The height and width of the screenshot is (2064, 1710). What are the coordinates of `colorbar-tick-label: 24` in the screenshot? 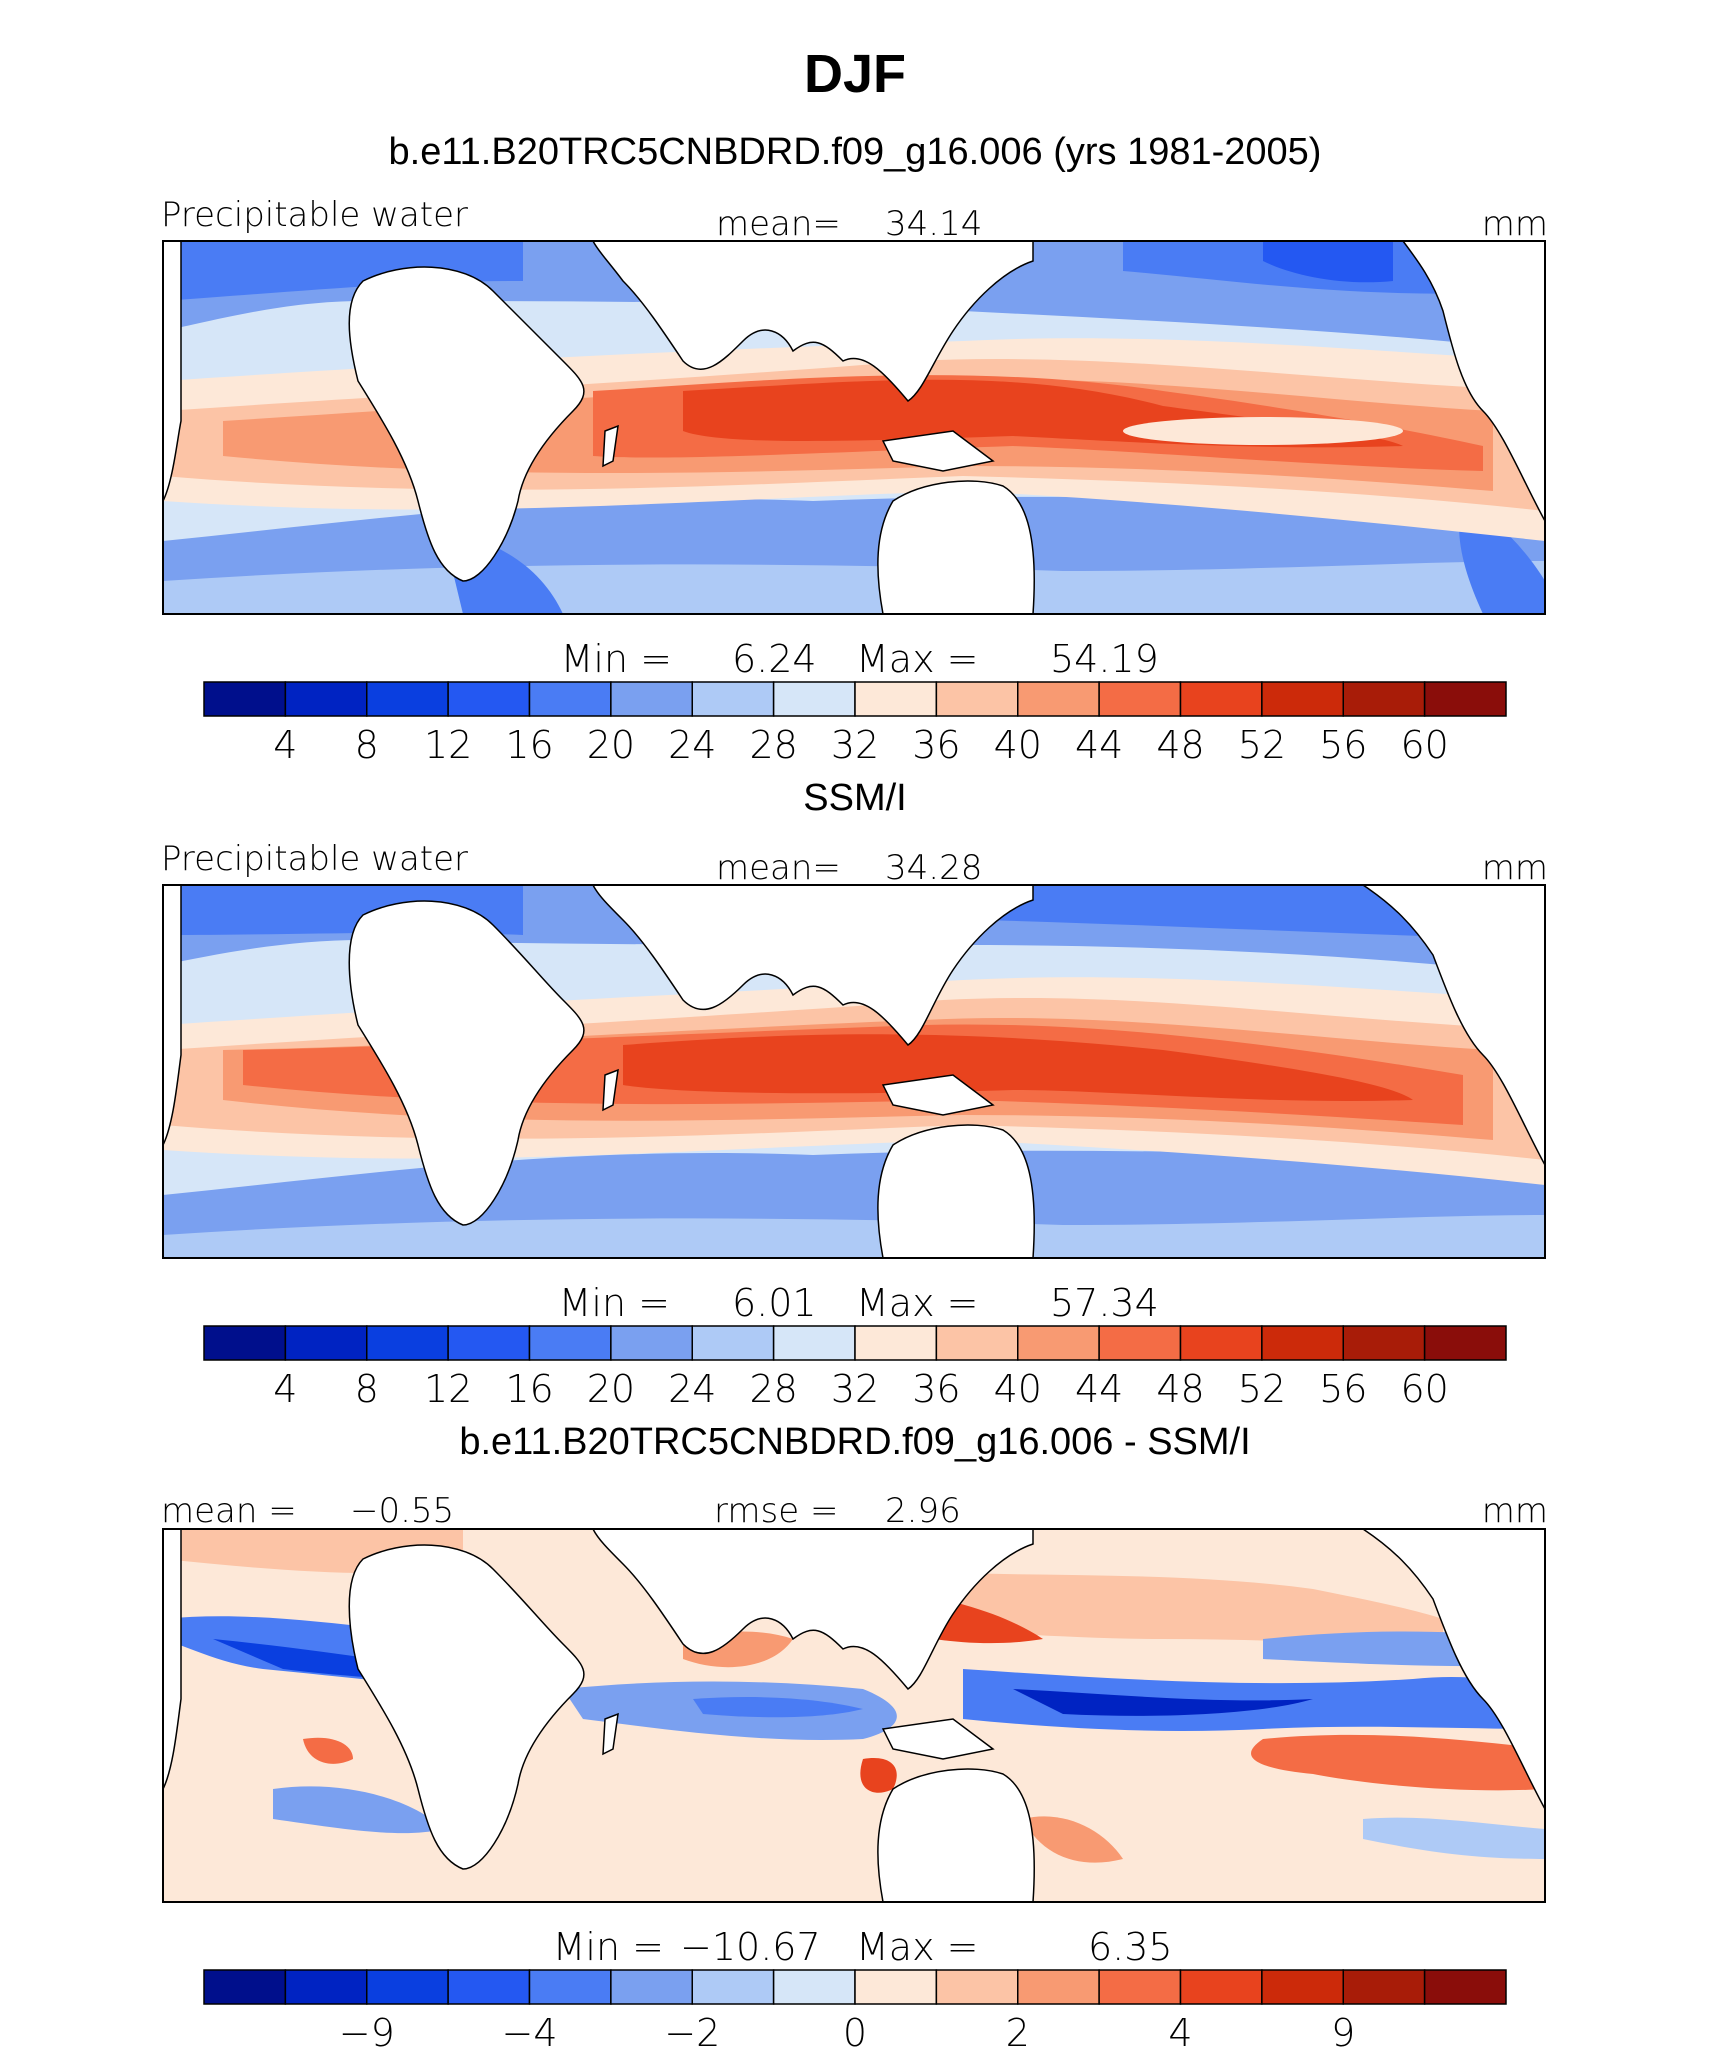 It's located at (692, 745).